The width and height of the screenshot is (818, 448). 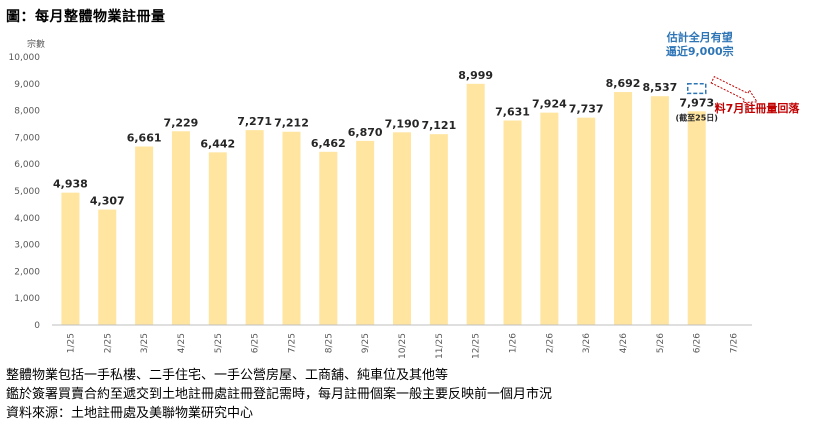 What do you see at coordinates (145, 343) in the screenshot?
I see `x-tick-label: 3/25` at bounding box center [145, 343].